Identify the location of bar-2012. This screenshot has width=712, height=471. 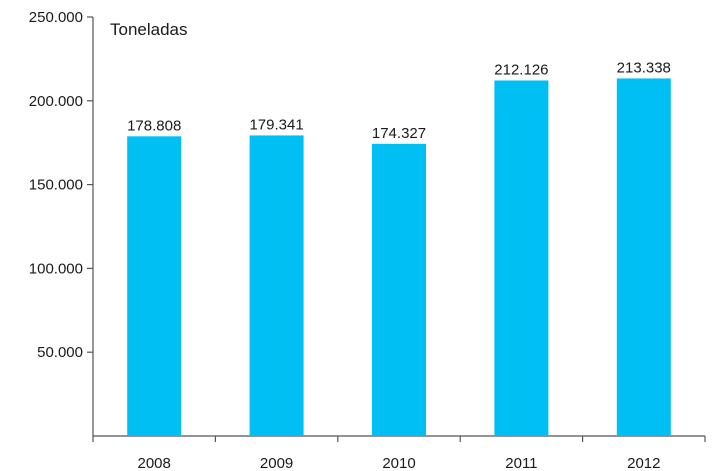
(643, 257).